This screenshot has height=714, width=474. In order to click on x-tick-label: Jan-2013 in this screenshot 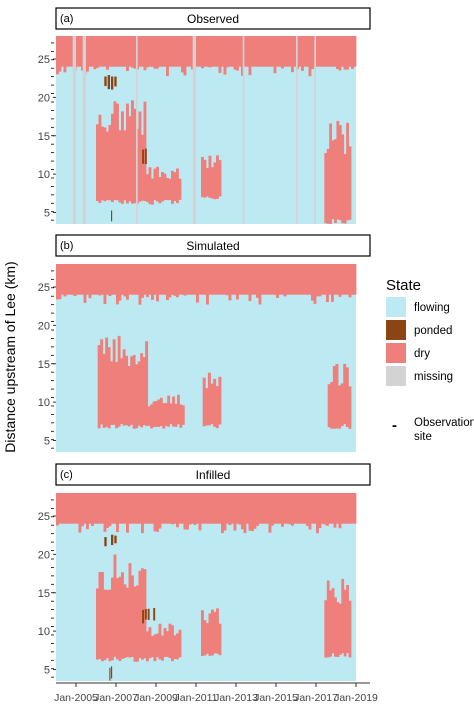, I will do `click(236, 698)`.